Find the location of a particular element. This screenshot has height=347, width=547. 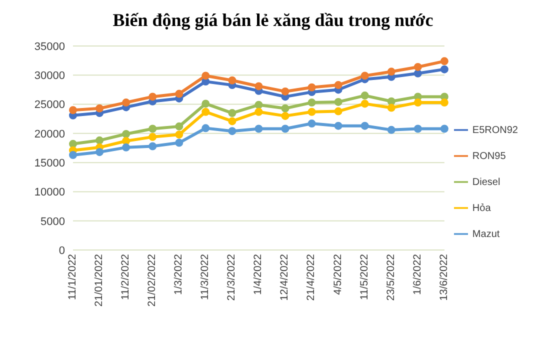

y-tick-label: 0 is located at coordinates (61, 250).